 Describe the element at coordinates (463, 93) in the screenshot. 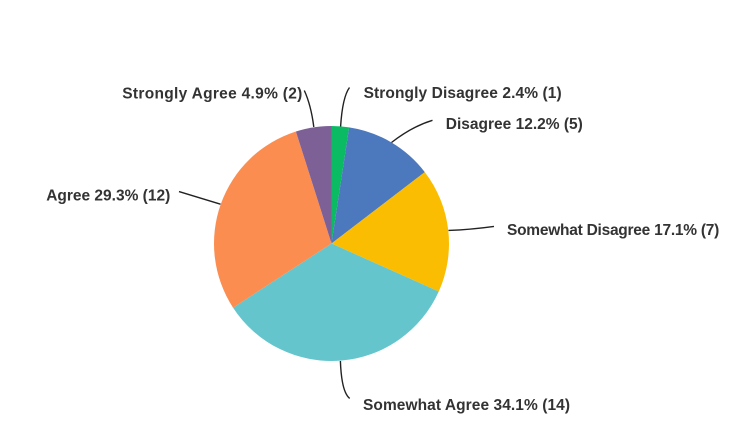

I see `svg-text: Strongly Disagree 2.4% (1)` at that location.